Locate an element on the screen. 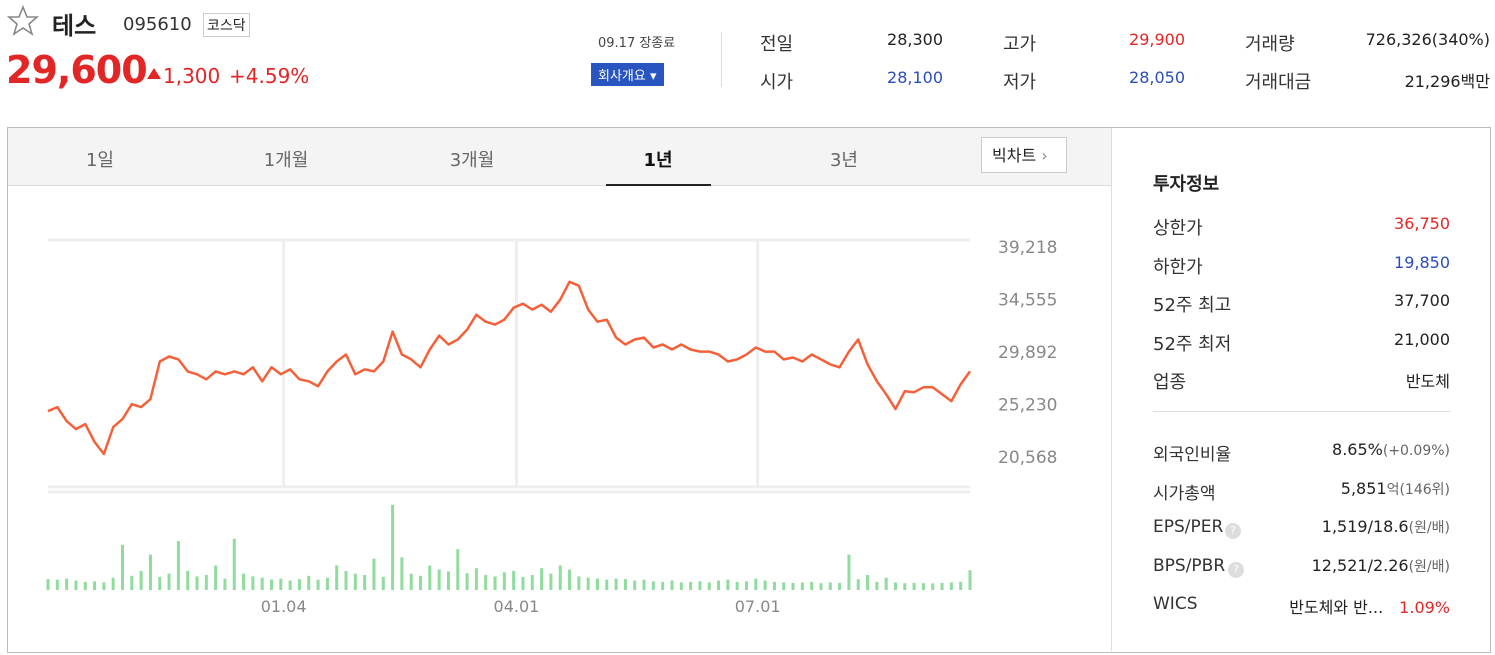  tab-underline is located at coordinates (658, 185).